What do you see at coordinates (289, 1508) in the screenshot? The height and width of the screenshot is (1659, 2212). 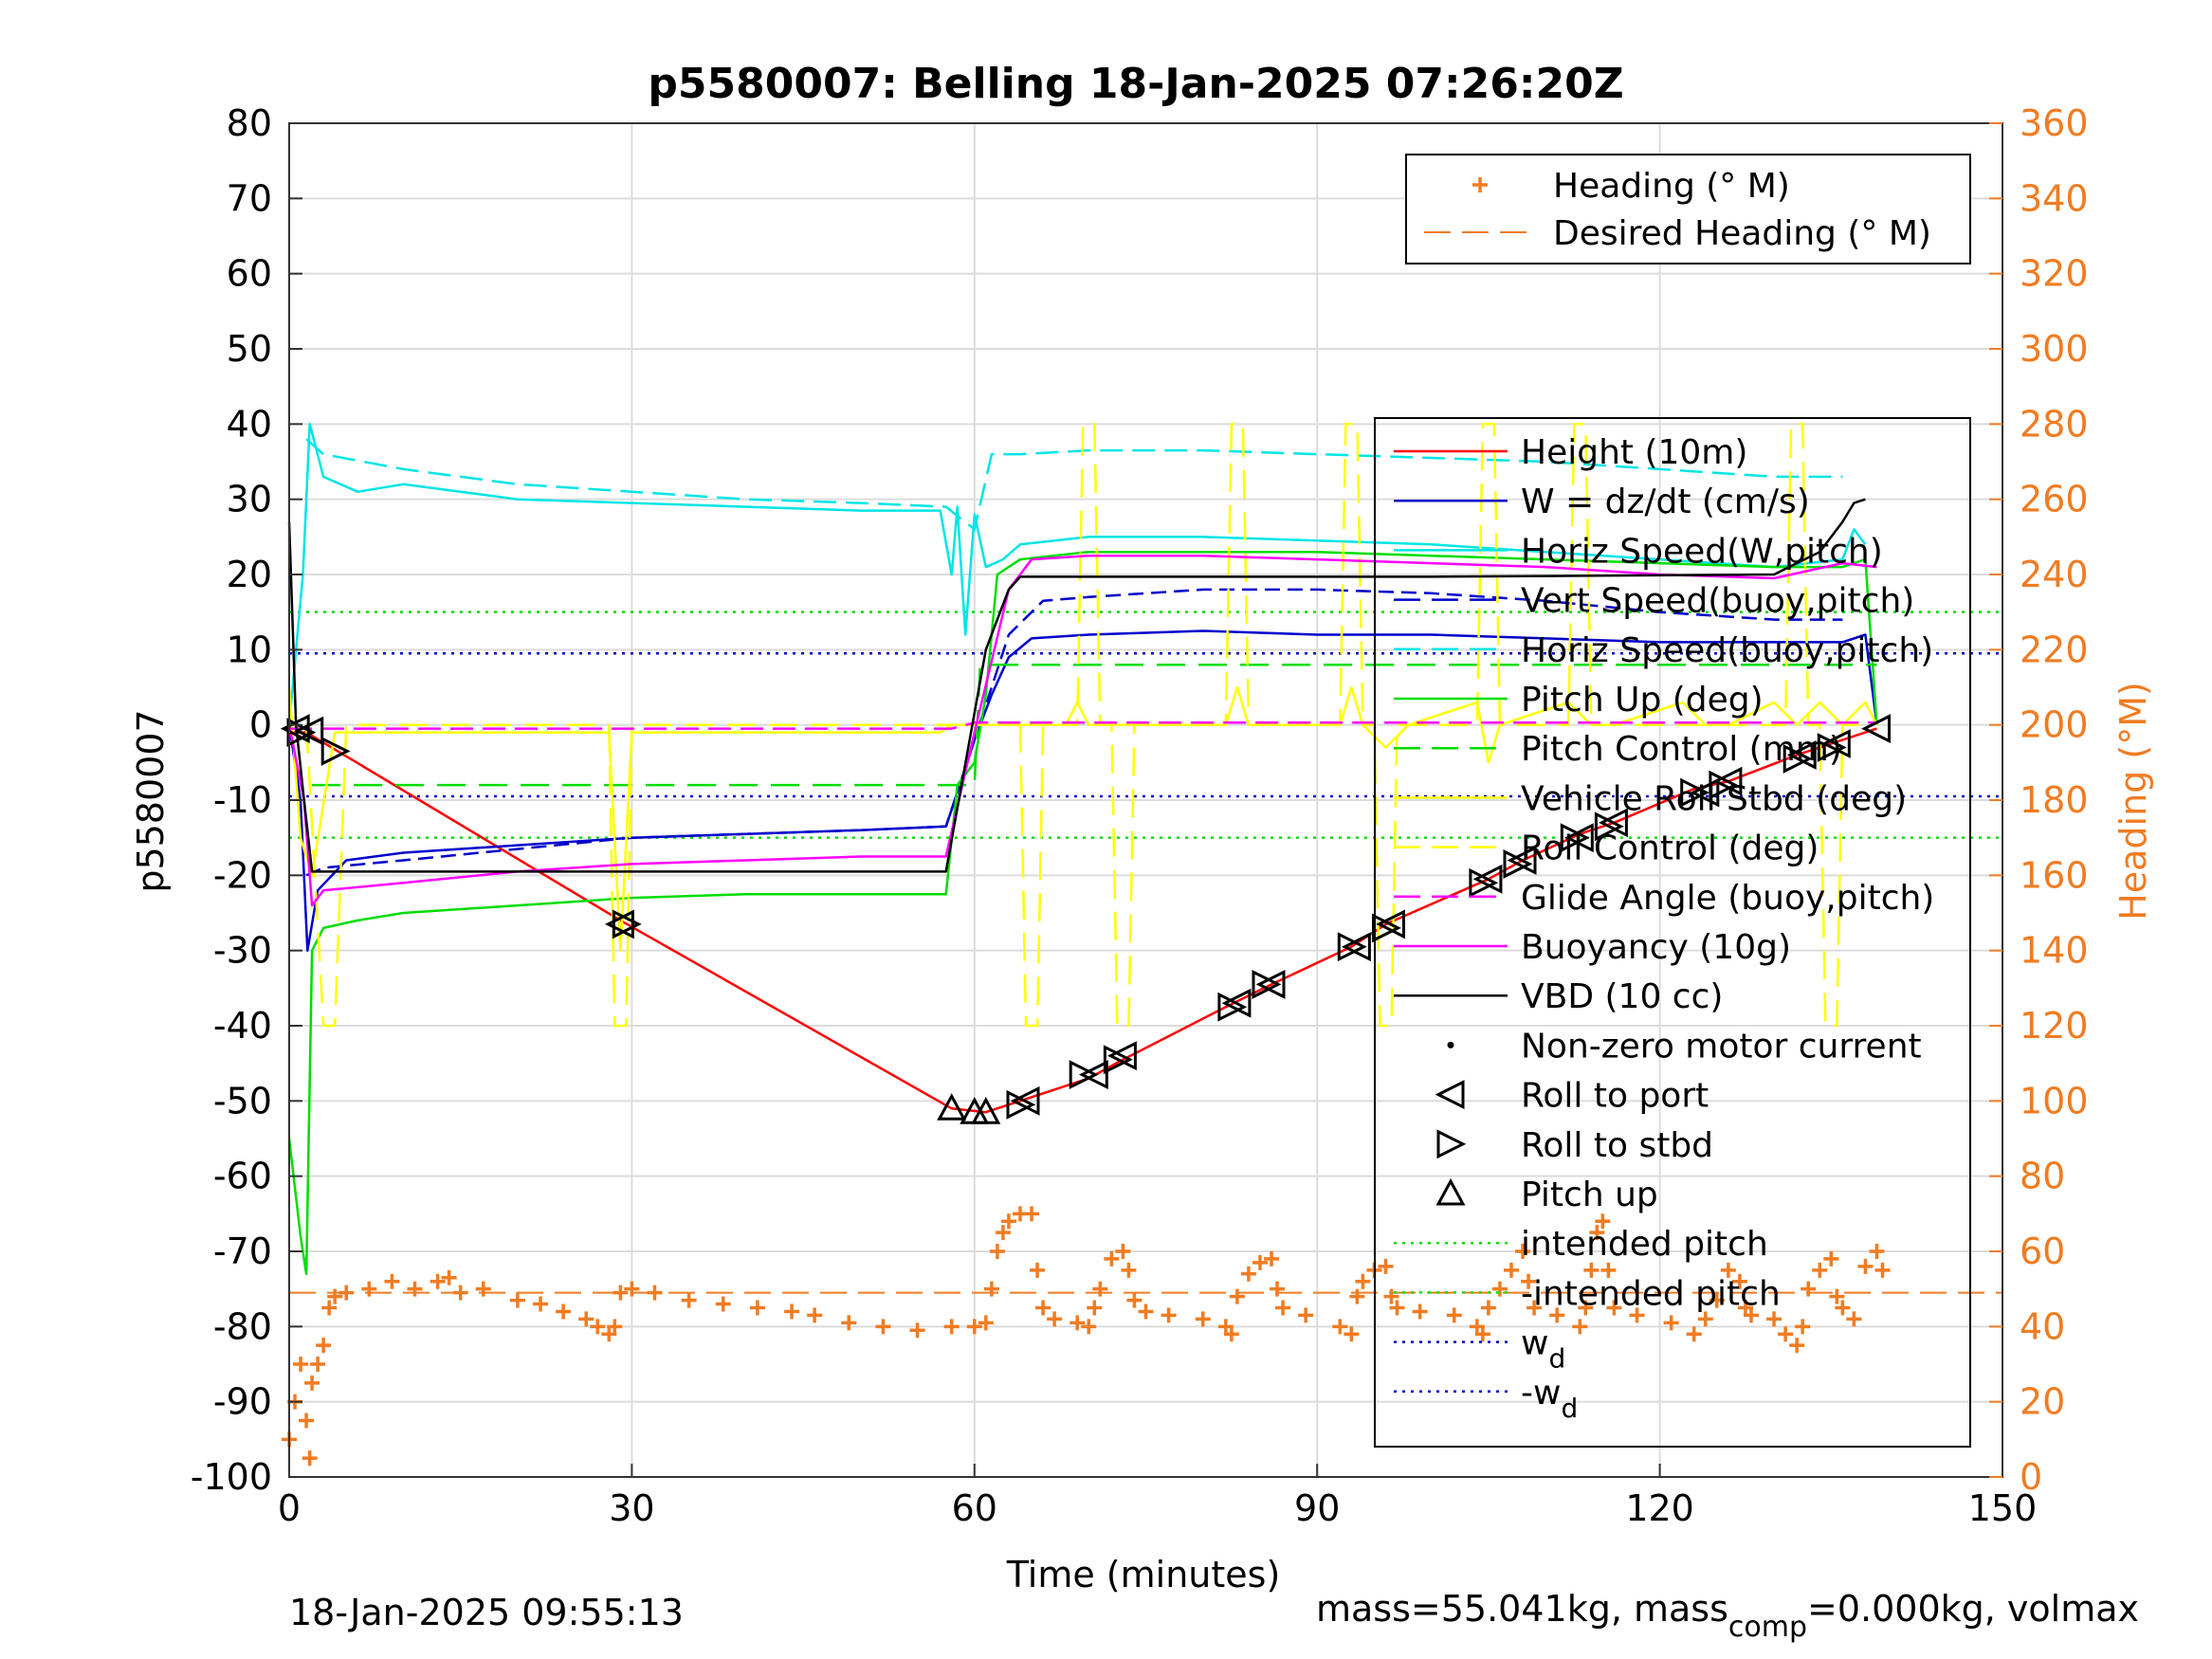 I see `x-tick-label-0: 0` at bounding box center [289, 1508].